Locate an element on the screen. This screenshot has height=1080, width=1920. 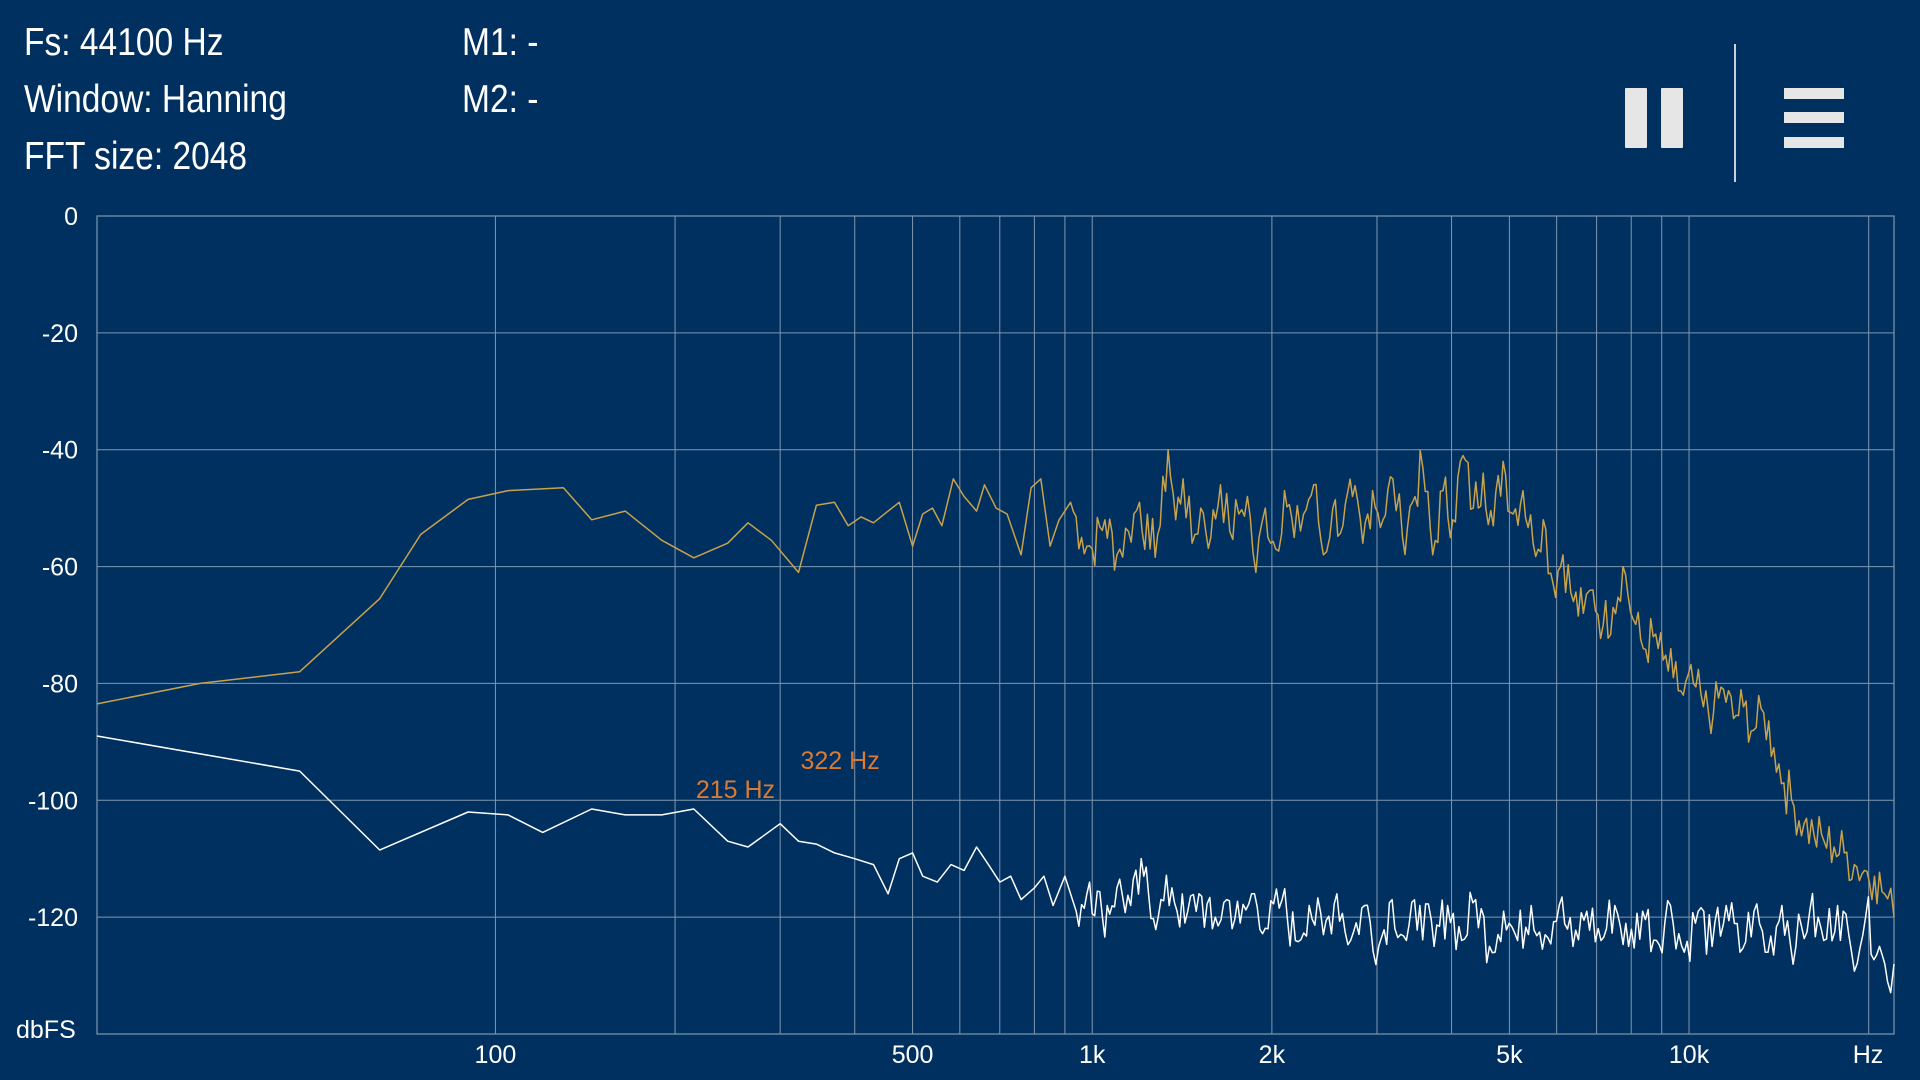
y-tick-label: -80 is located at coordinates (60, 684).